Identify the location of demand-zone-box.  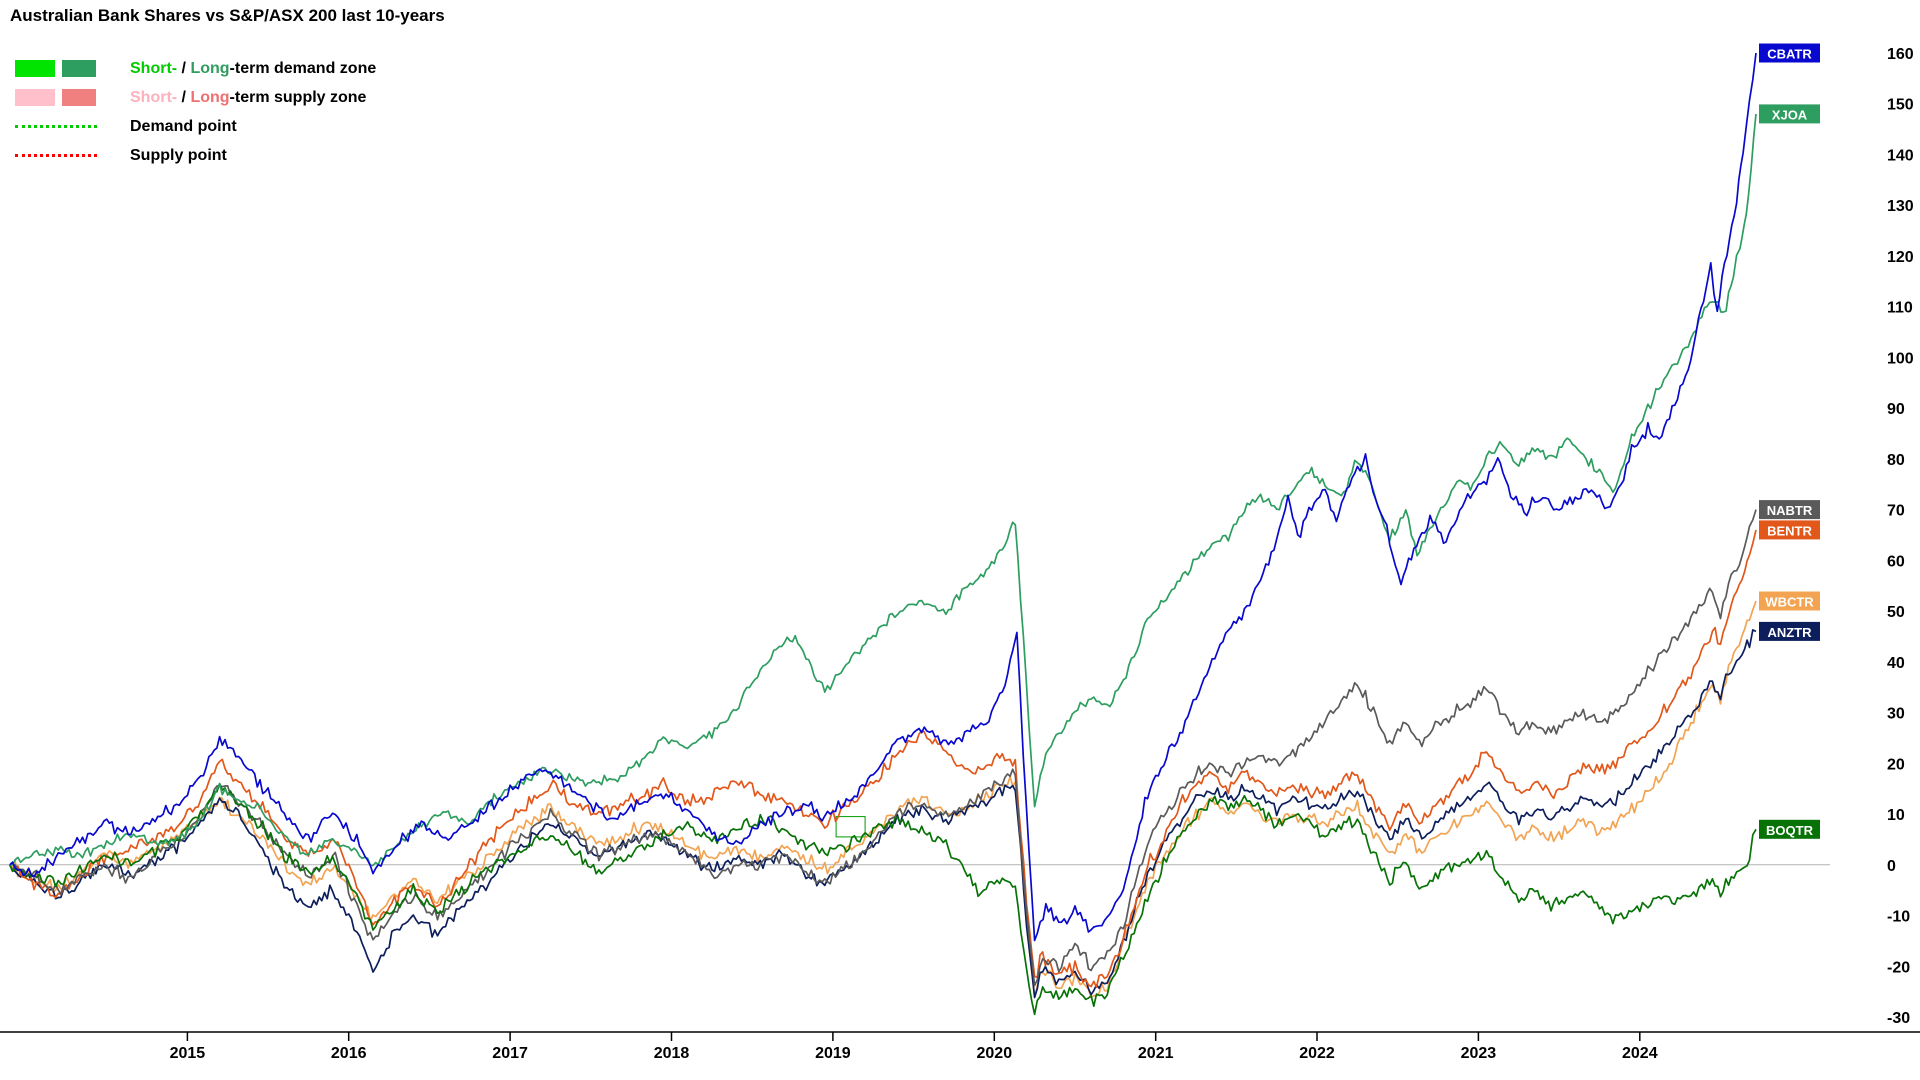
(850, 827).